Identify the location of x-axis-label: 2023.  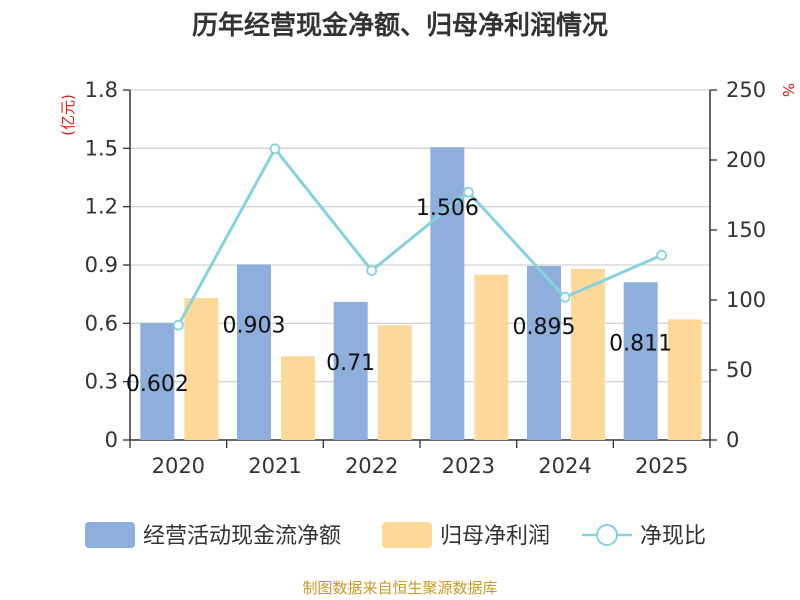
(468, 466).